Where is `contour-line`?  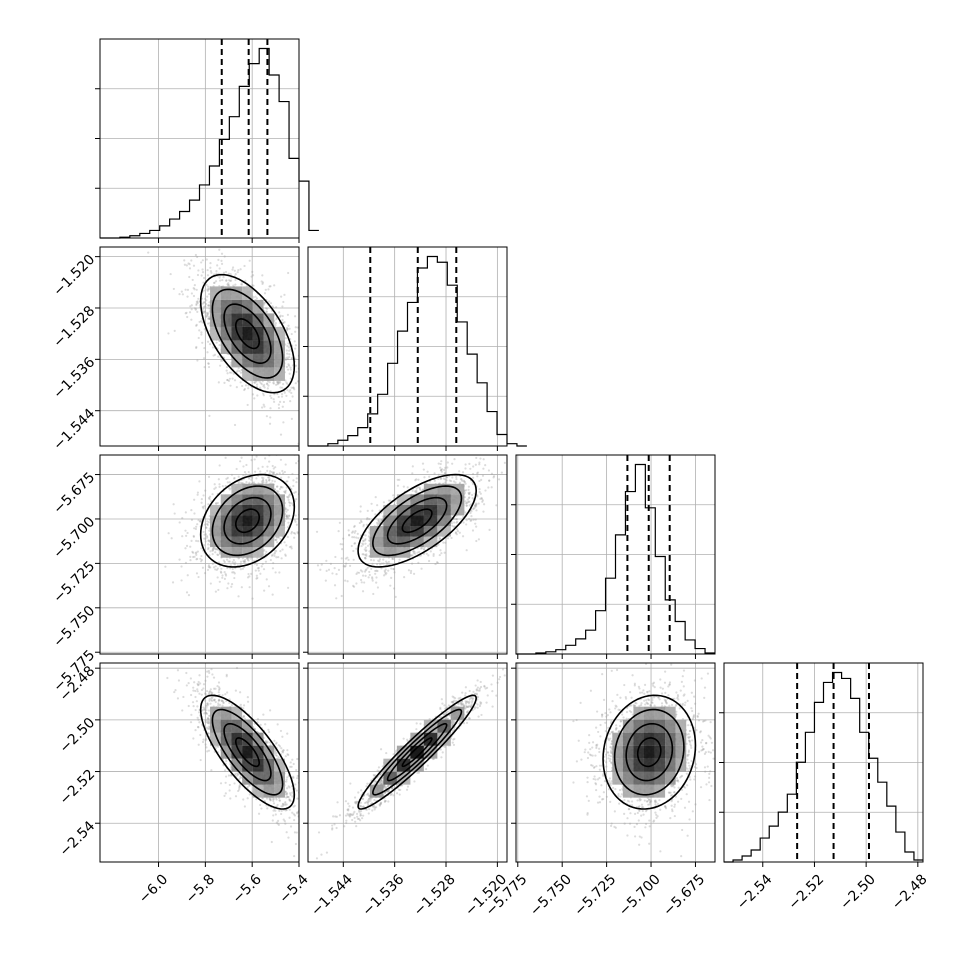 contour-line is located at coordinates (247, 521).